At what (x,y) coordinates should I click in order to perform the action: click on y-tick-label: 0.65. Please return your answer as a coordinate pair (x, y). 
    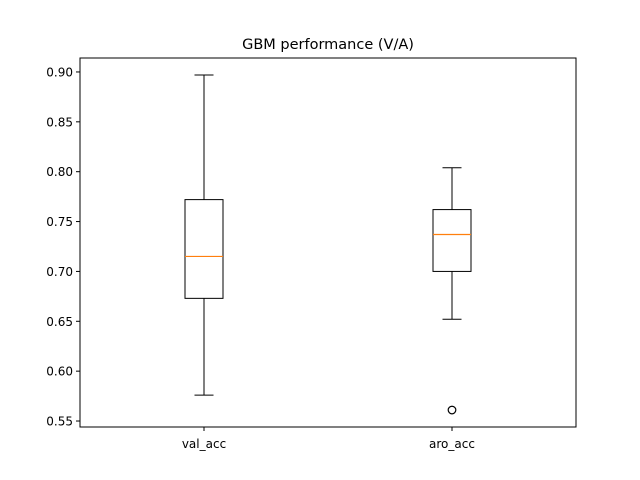
    Looking at the image, I should click on (59, 322).